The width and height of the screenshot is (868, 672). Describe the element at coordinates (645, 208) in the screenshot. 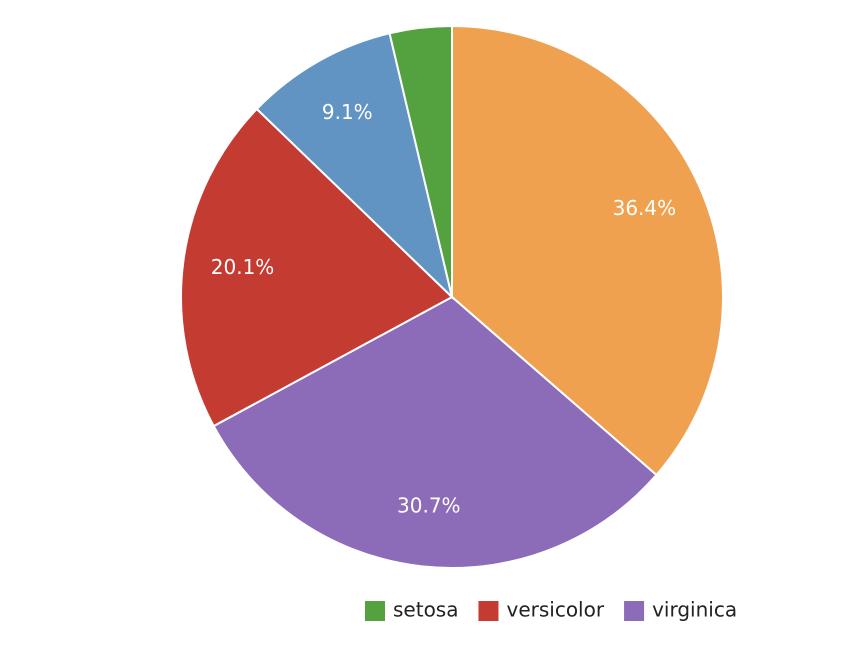

I see `slice-label: 36.4%` at that location.